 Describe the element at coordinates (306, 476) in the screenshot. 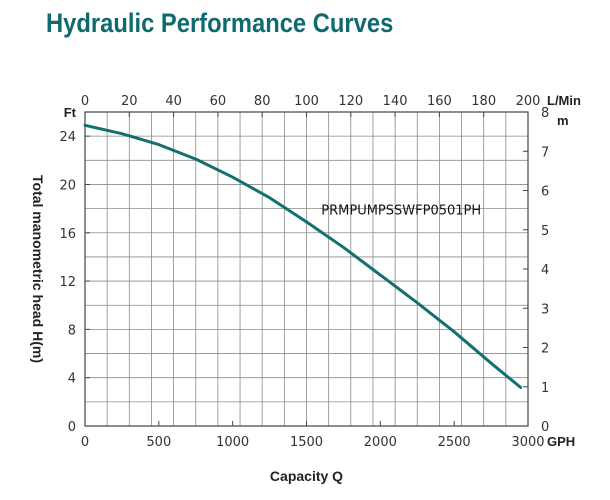

I see `x-axis-title: Capacity Q` at that location.